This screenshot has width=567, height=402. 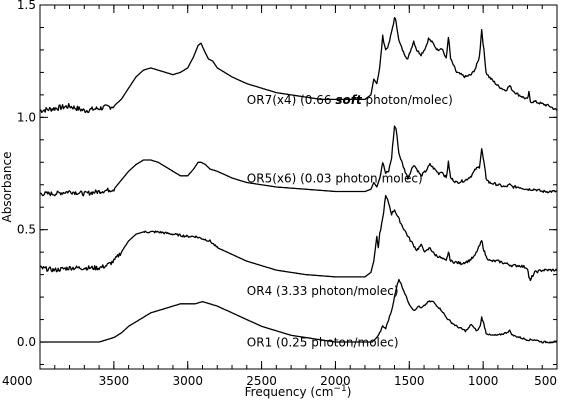 What do you see at coordinates (261, 381) in the screenshot?
I see `x-tick-label: 2500` at bounding box center [261, 381].